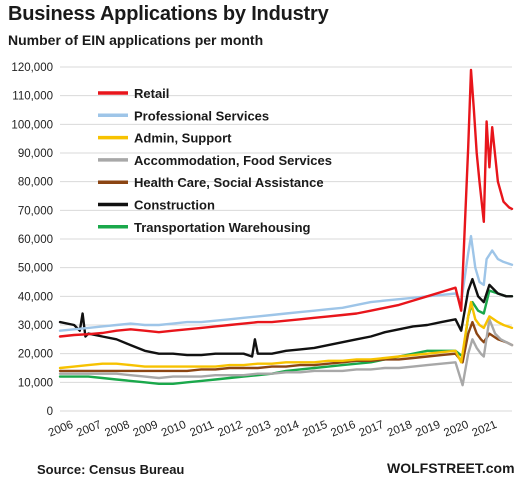  I want to click on legend-label: Transportation Warehousing, so click(222, 227).